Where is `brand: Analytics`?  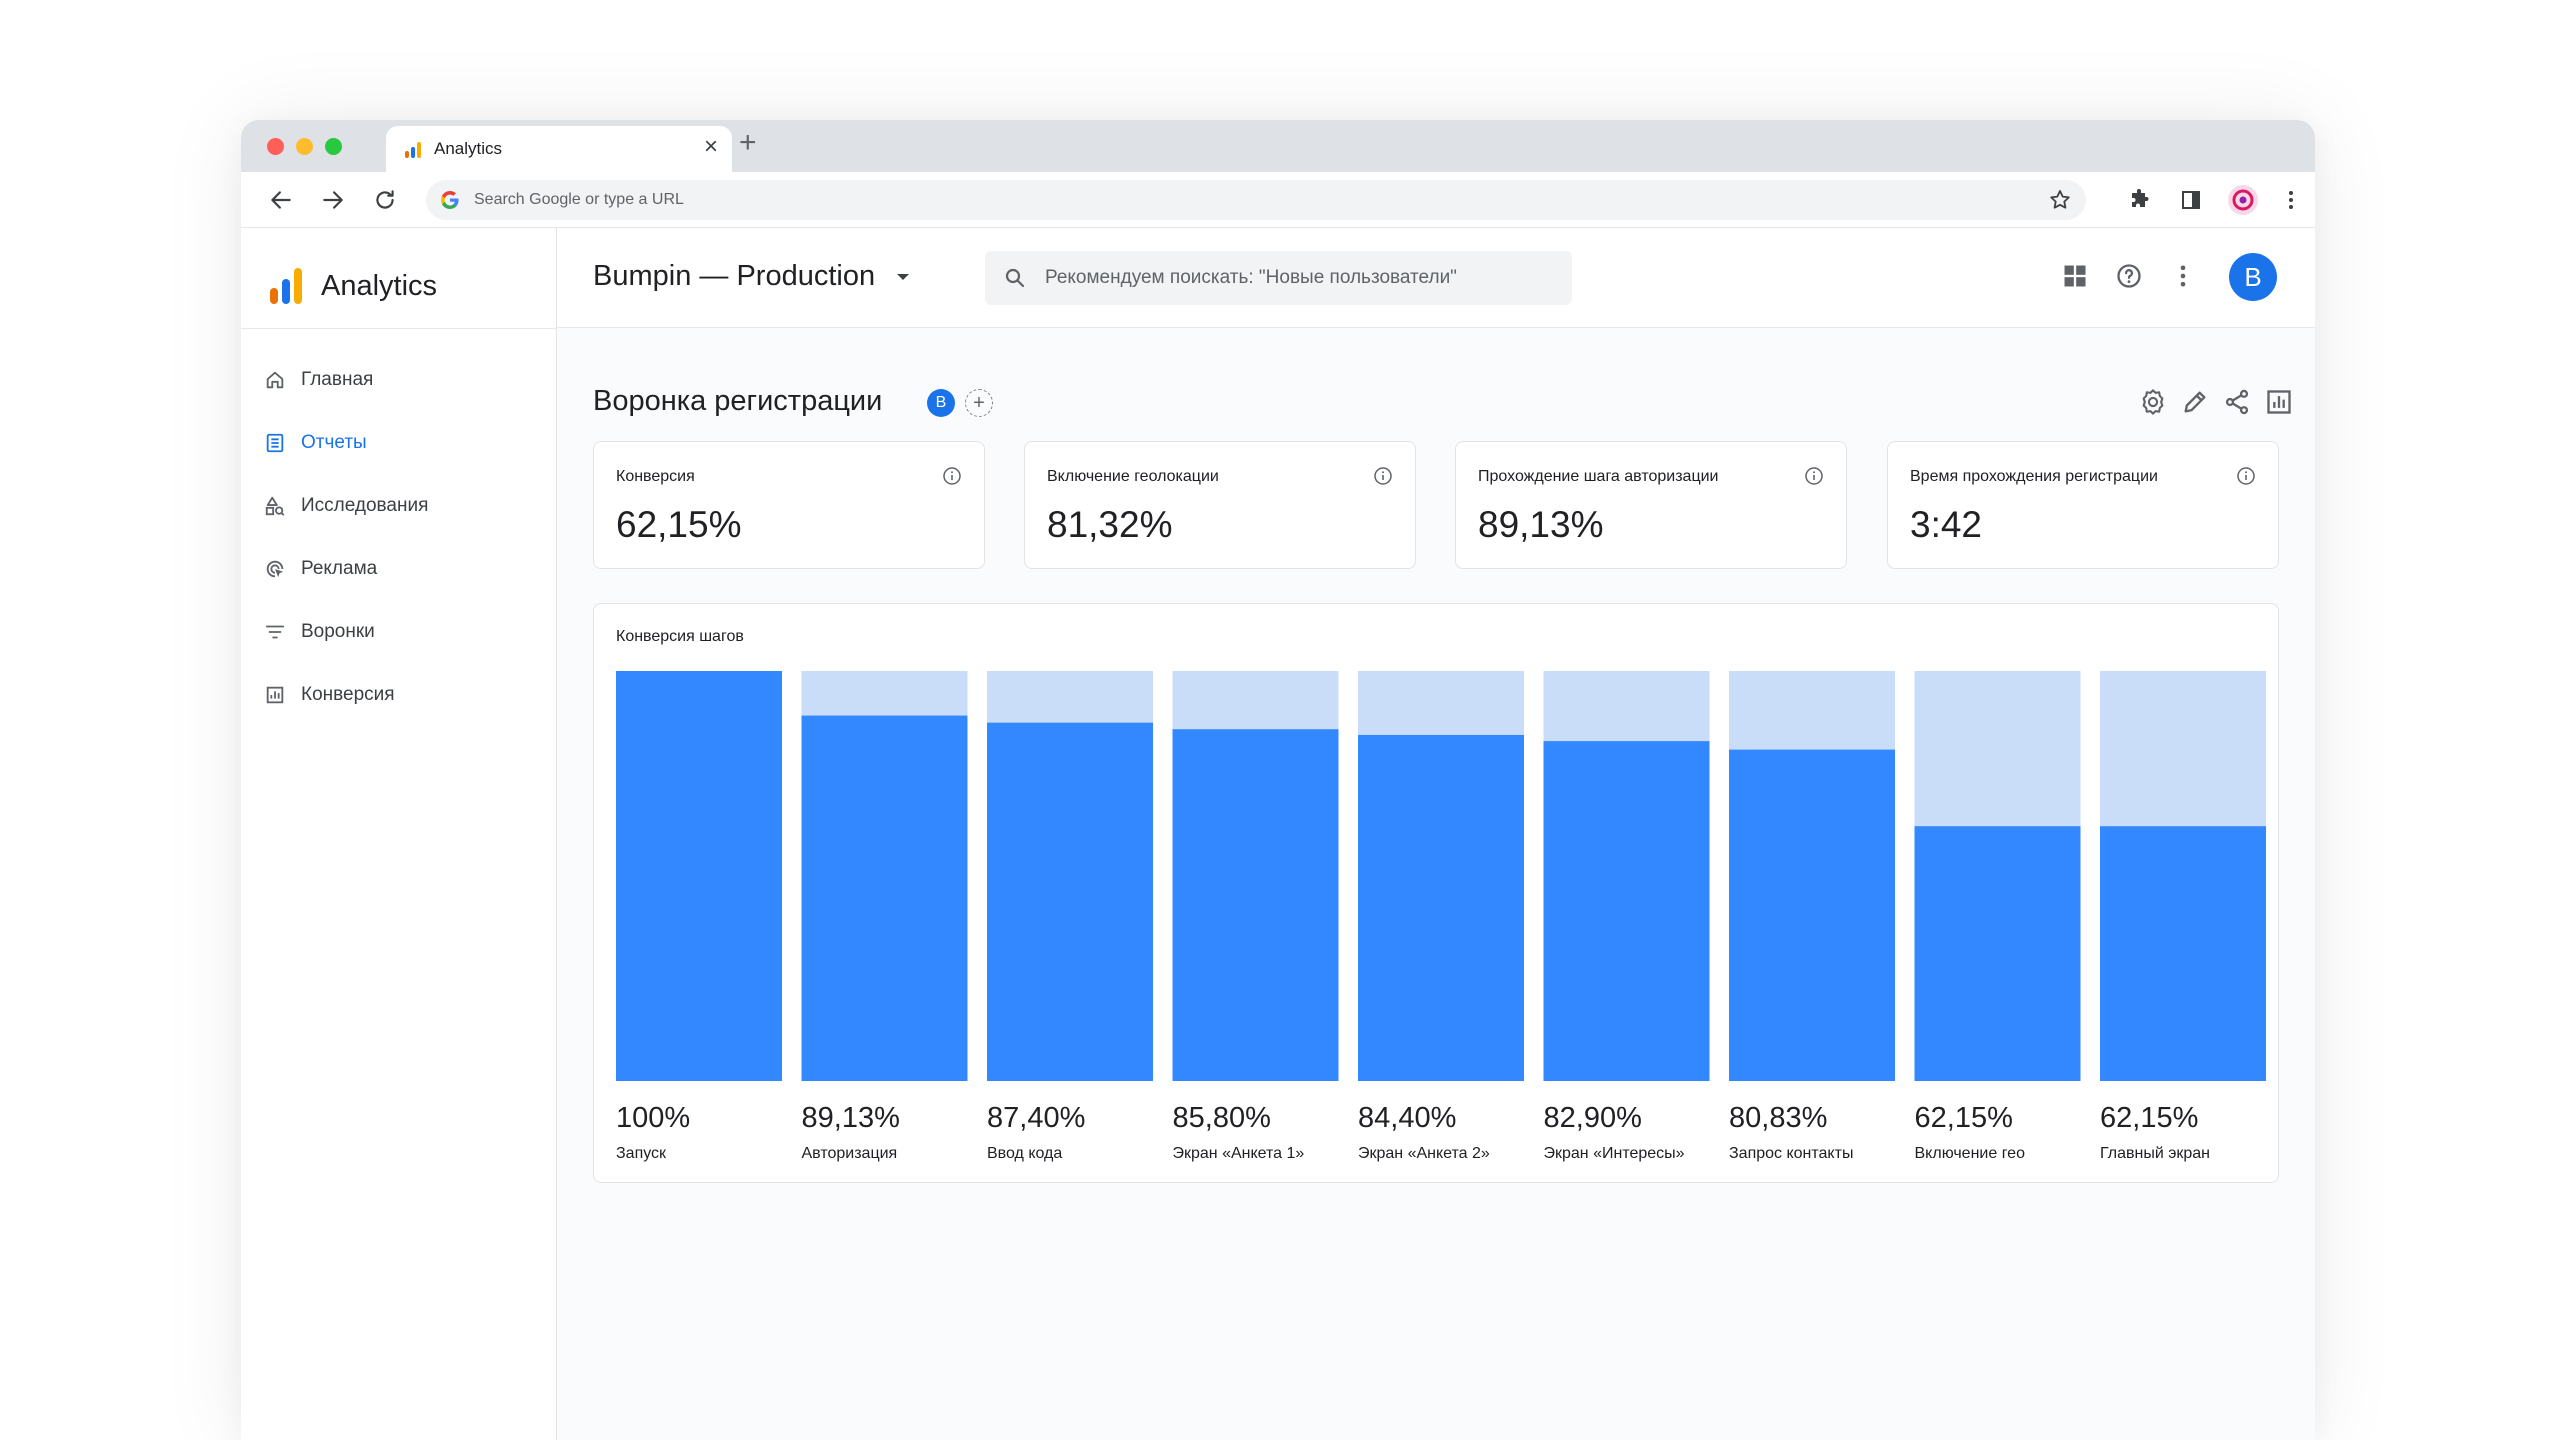
brand: Analytics is located at coordinates (353, 286).